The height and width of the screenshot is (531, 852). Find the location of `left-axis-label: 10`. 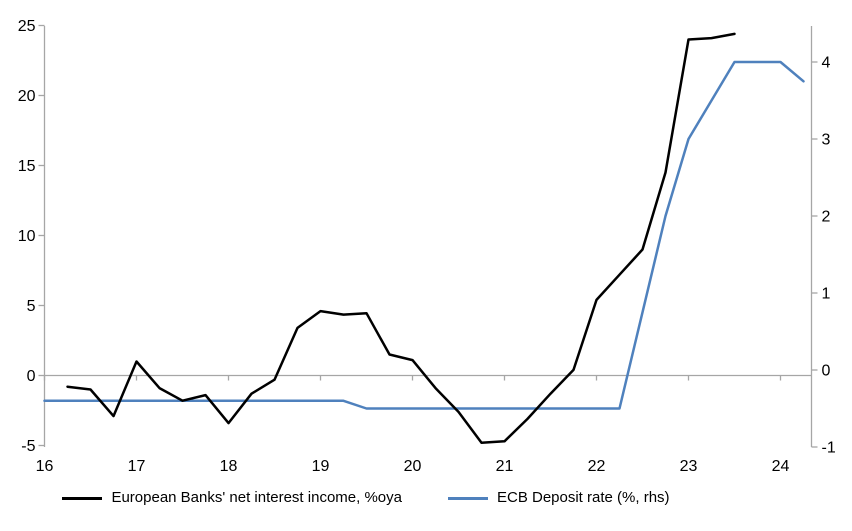

left-axis-label: 10 is located at coordinates (27, 236).